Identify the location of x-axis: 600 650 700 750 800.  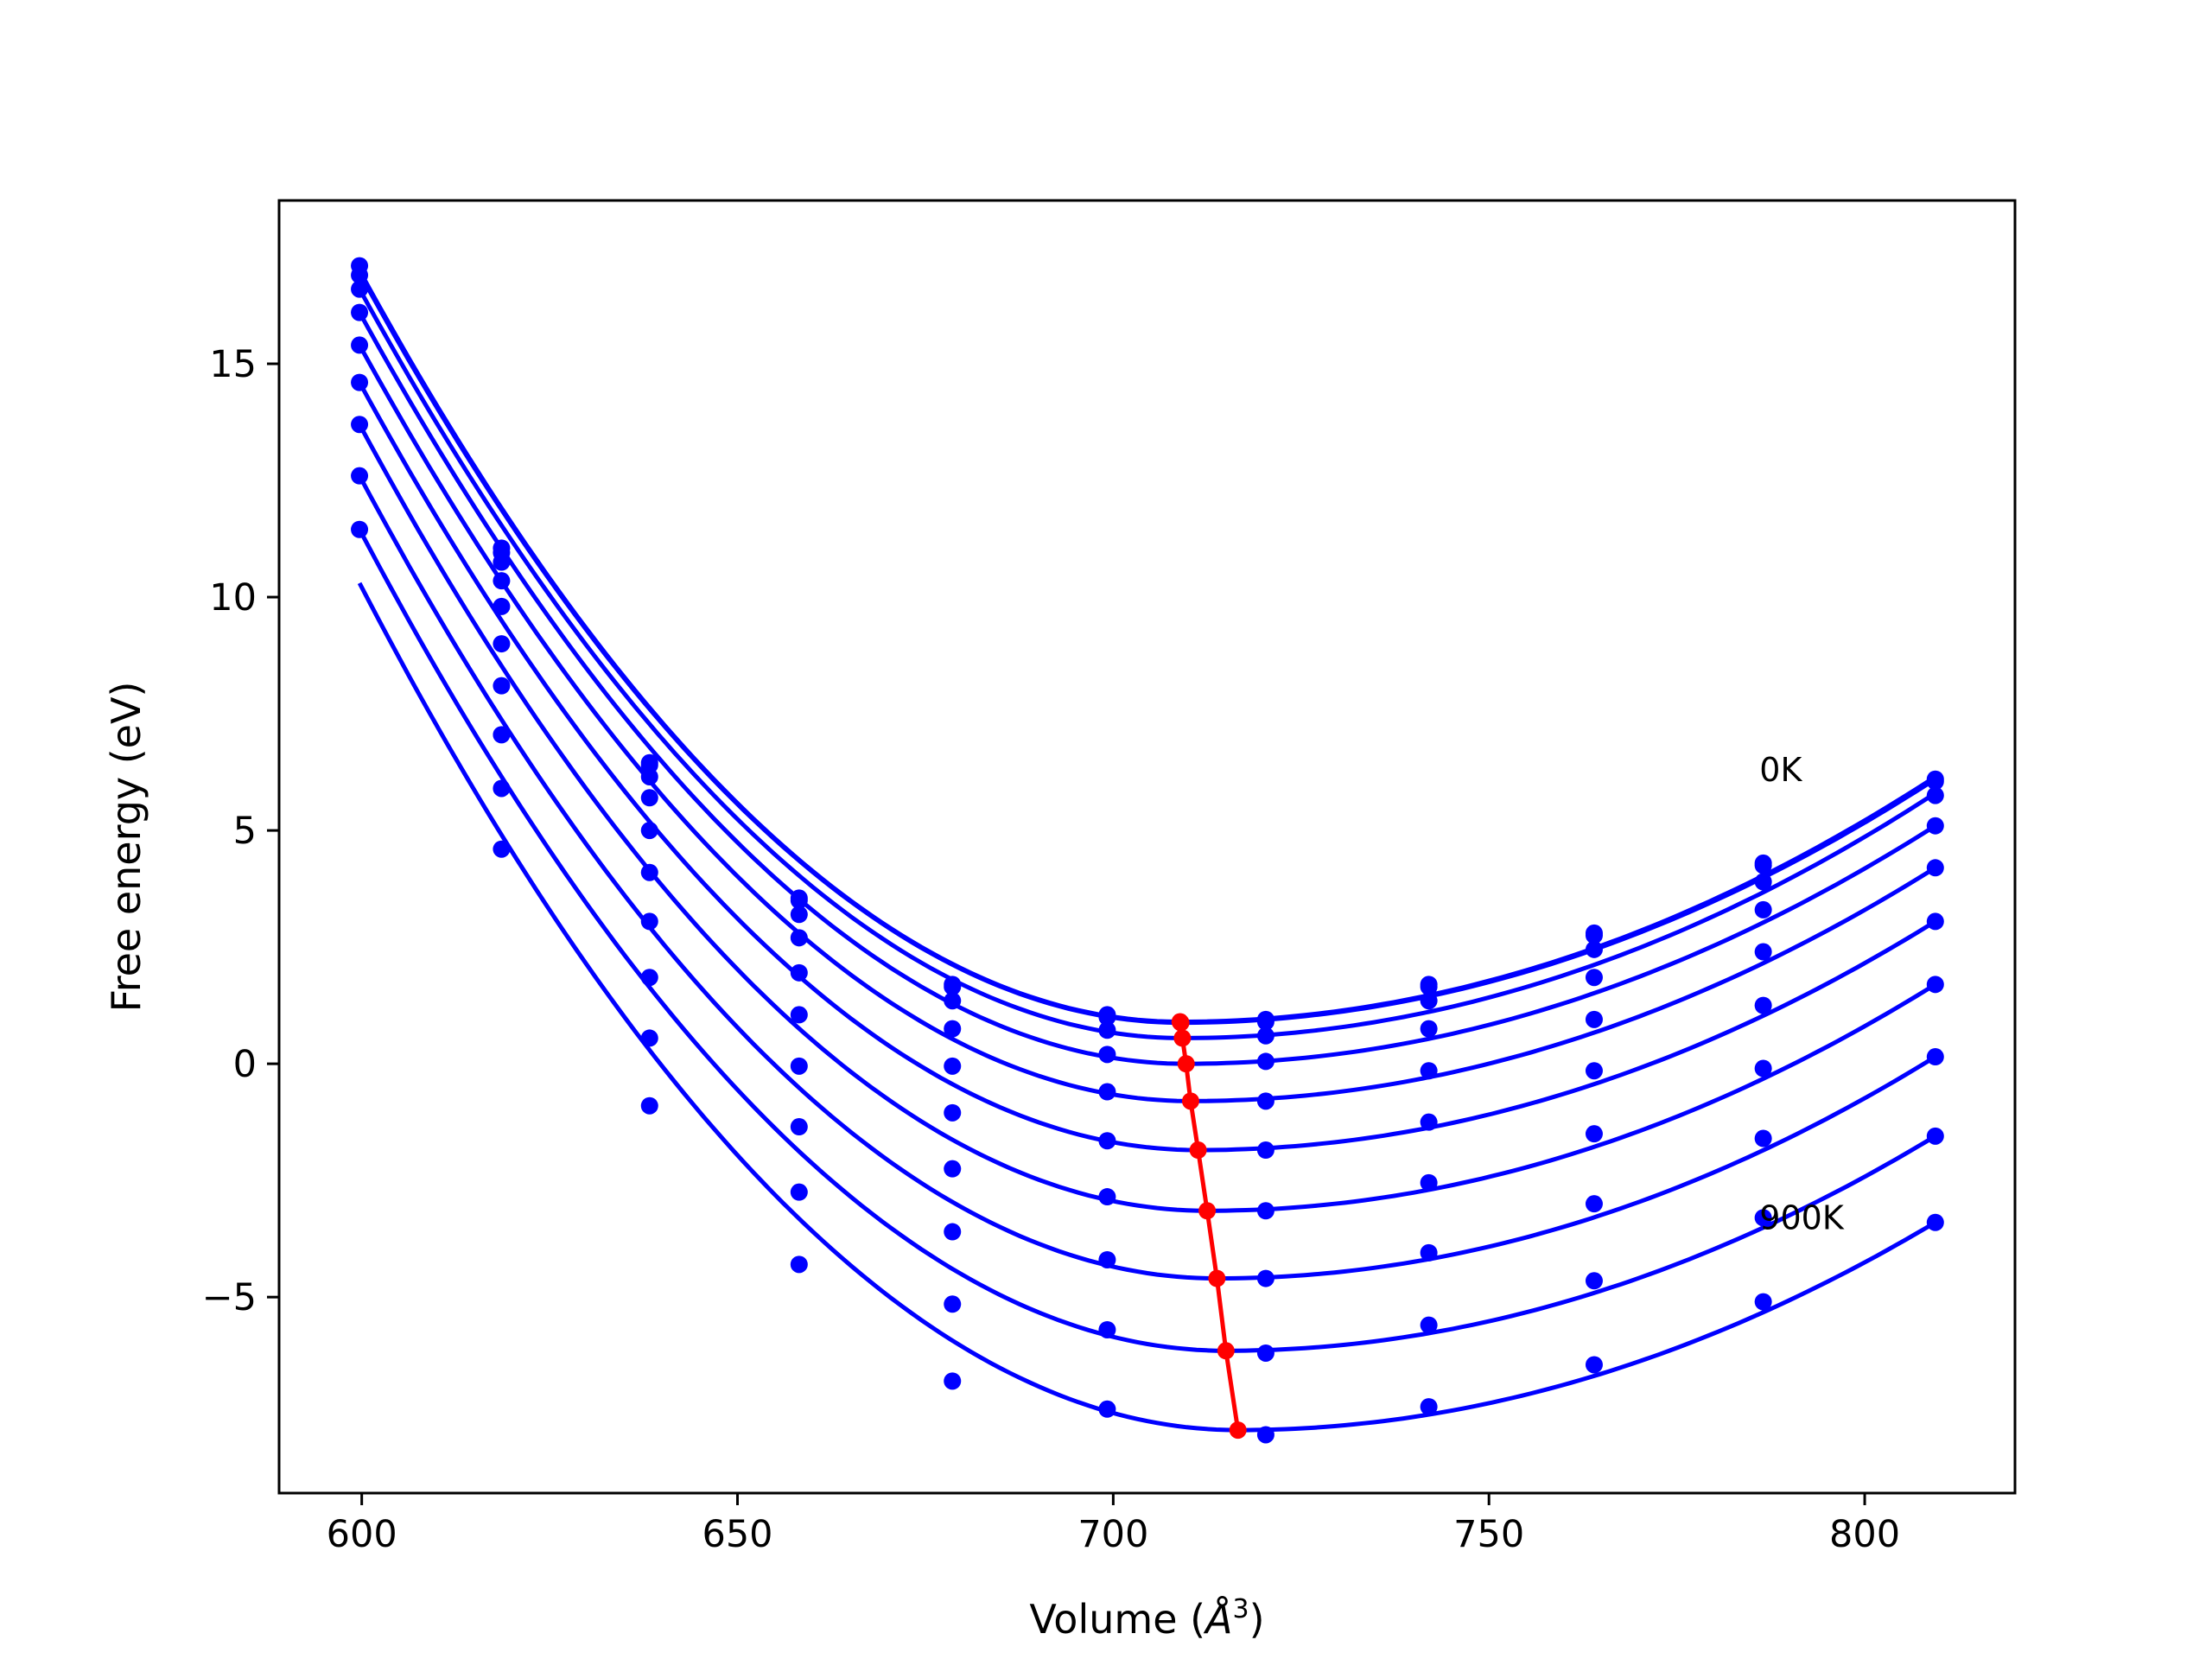
(1113, 1524).